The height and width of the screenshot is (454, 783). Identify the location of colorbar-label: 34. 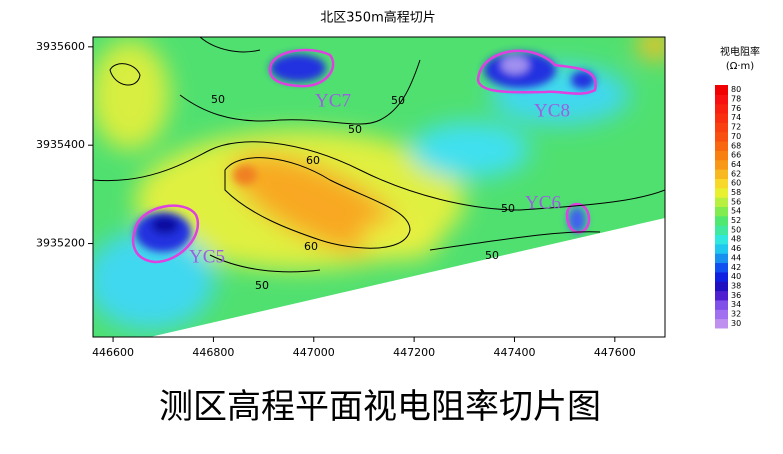
(736, 304).